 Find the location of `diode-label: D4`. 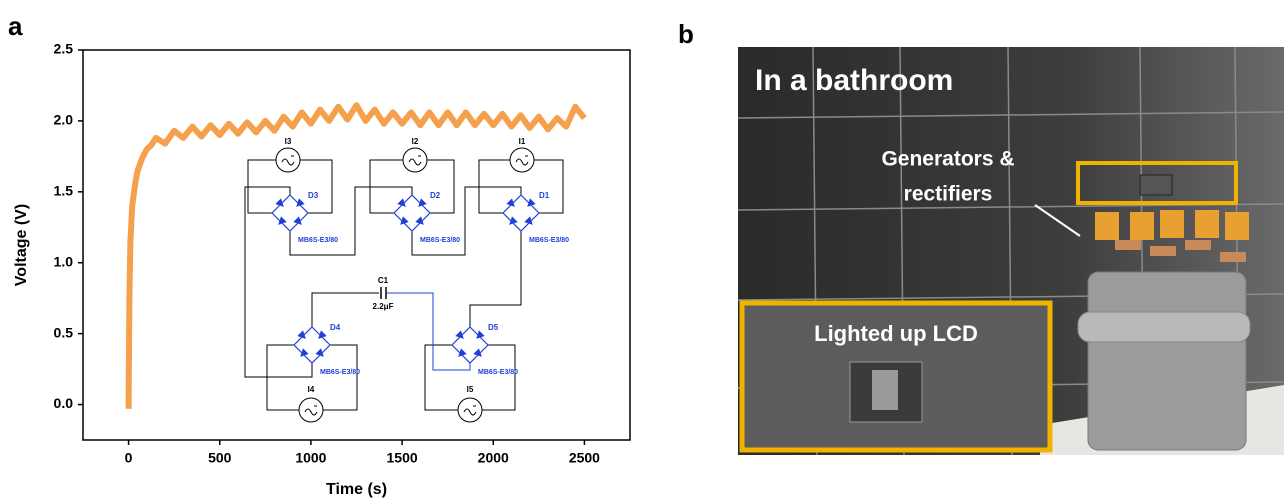

diode-label: D4 is located at coordinates (335, 327).